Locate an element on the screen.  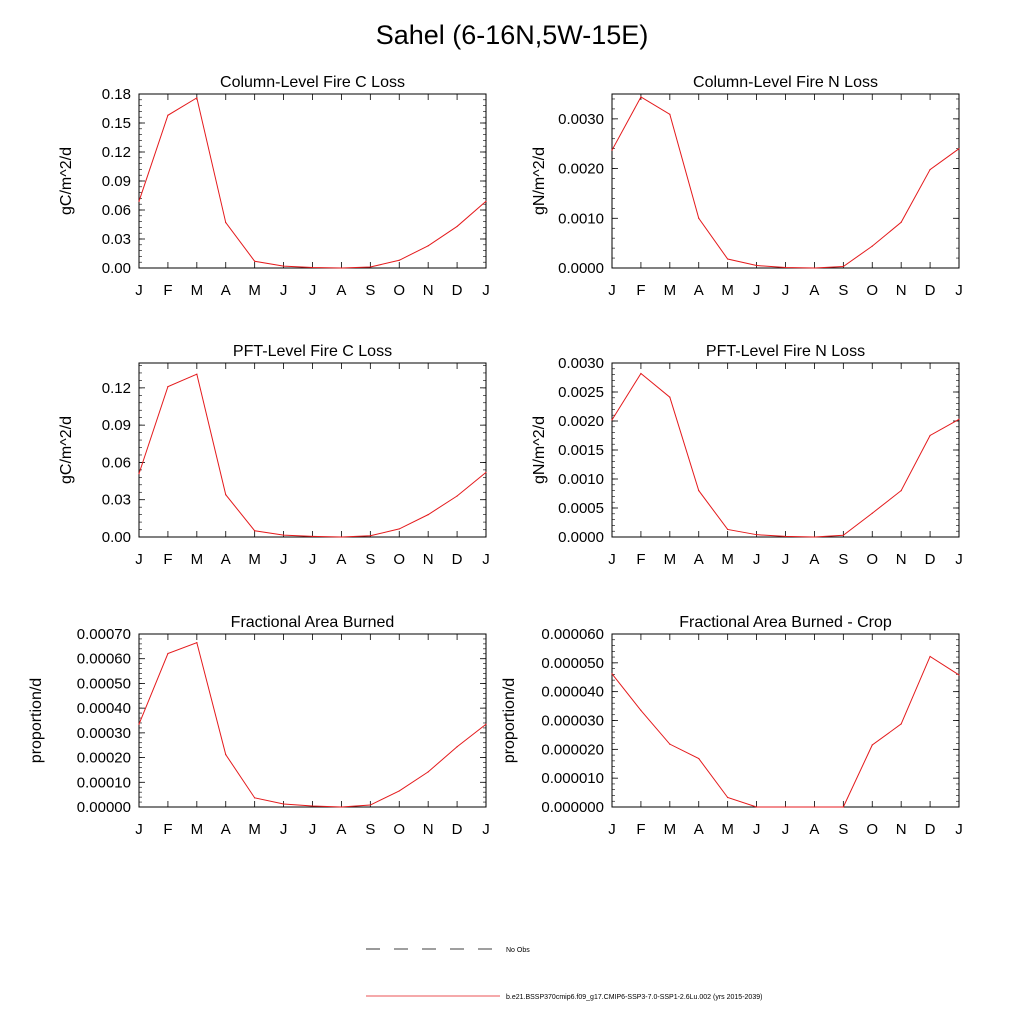
y-tick-label: 0.0030 is located at coordinates (581, 119).